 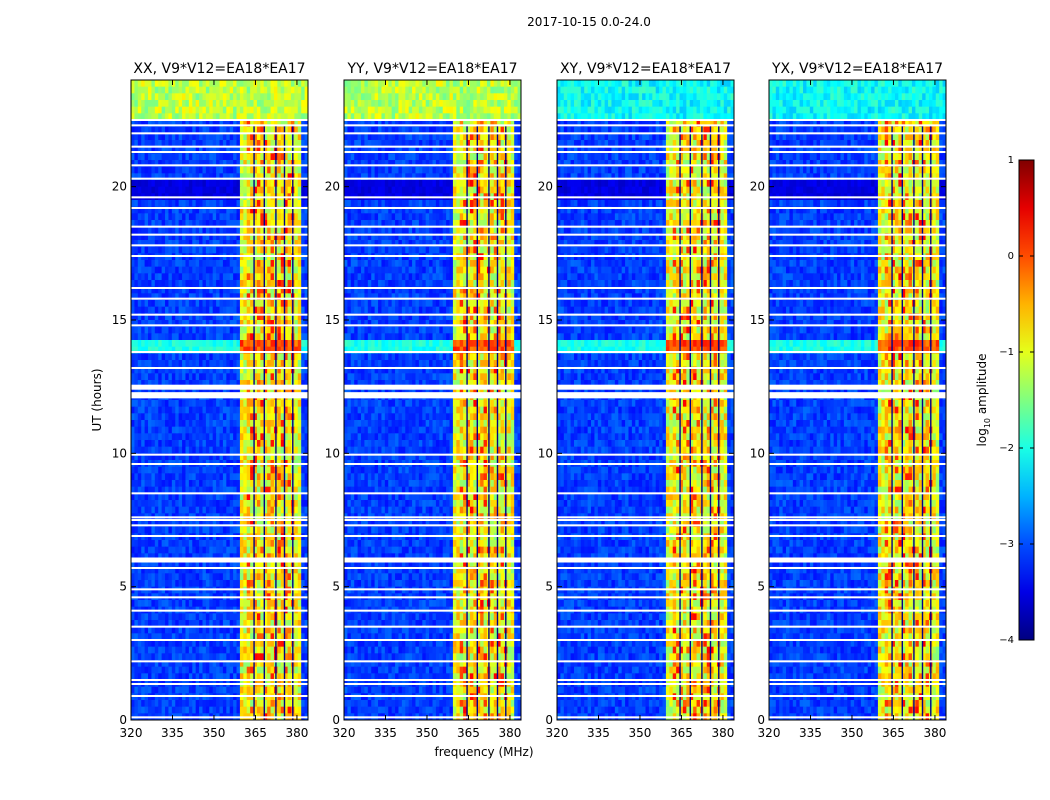 I want to click on y-axis-label: UT (hours), so click(x=97, y=399).